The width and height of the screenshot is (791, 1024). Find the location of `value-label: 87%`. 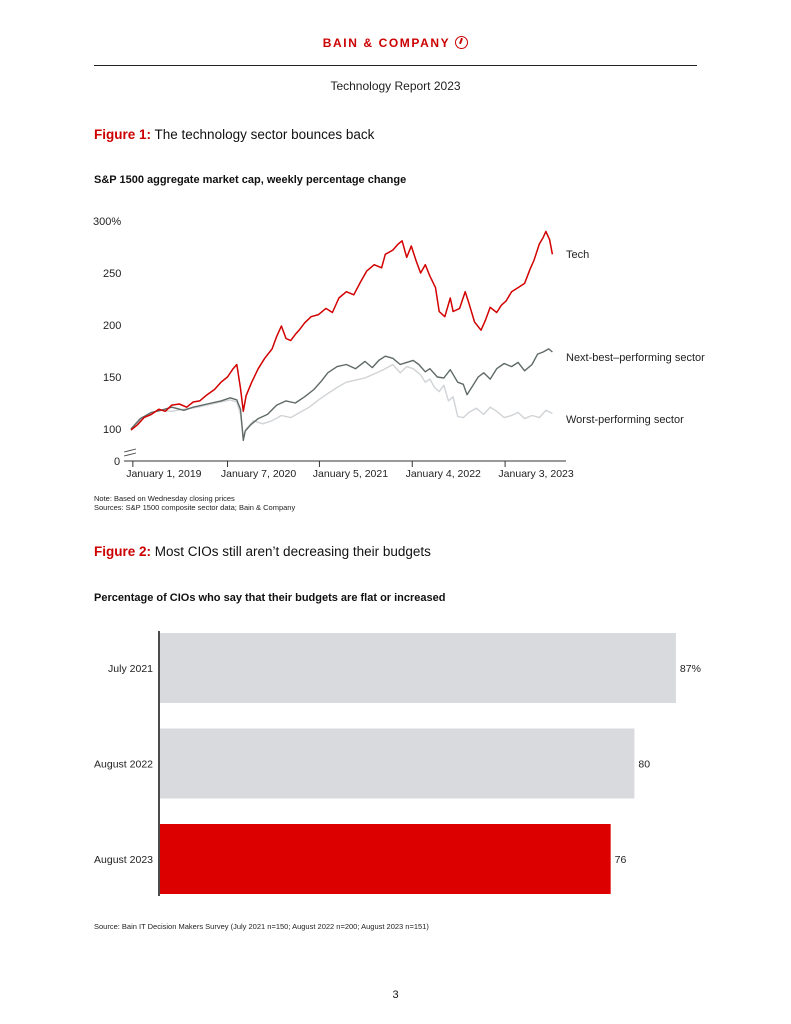

value-label: 87% is located at coordinates (690, 669).